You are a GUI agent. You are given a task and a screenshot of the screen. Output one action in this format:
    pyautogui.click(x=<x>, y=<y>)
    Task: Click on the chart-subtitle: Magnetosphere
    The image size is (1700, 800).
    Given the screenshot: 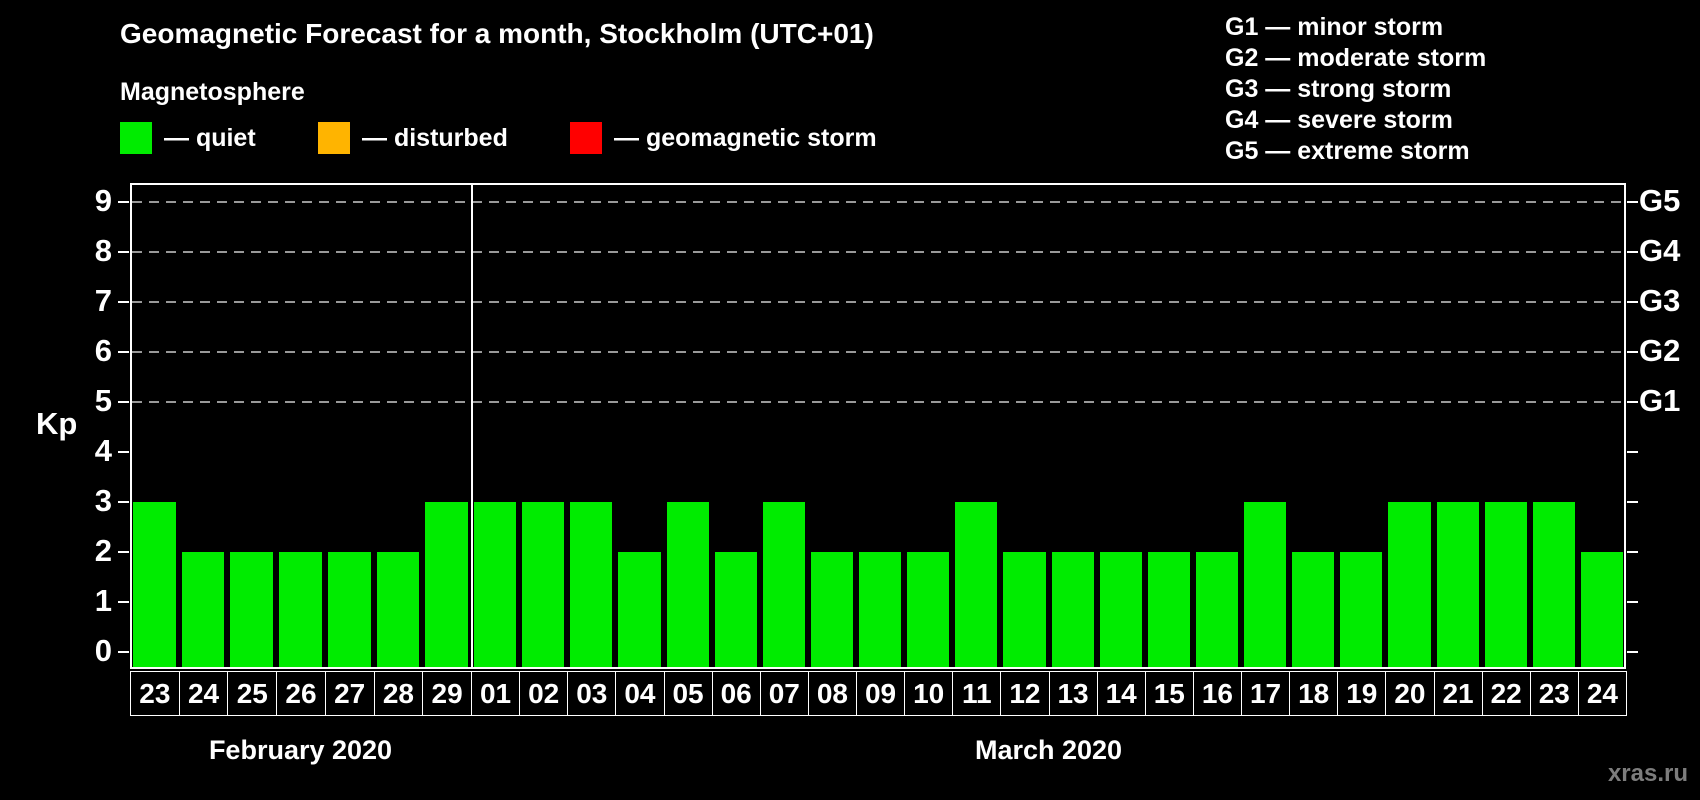 What is the action you would take?
    pyautogui.click(x=212, y=92)
    